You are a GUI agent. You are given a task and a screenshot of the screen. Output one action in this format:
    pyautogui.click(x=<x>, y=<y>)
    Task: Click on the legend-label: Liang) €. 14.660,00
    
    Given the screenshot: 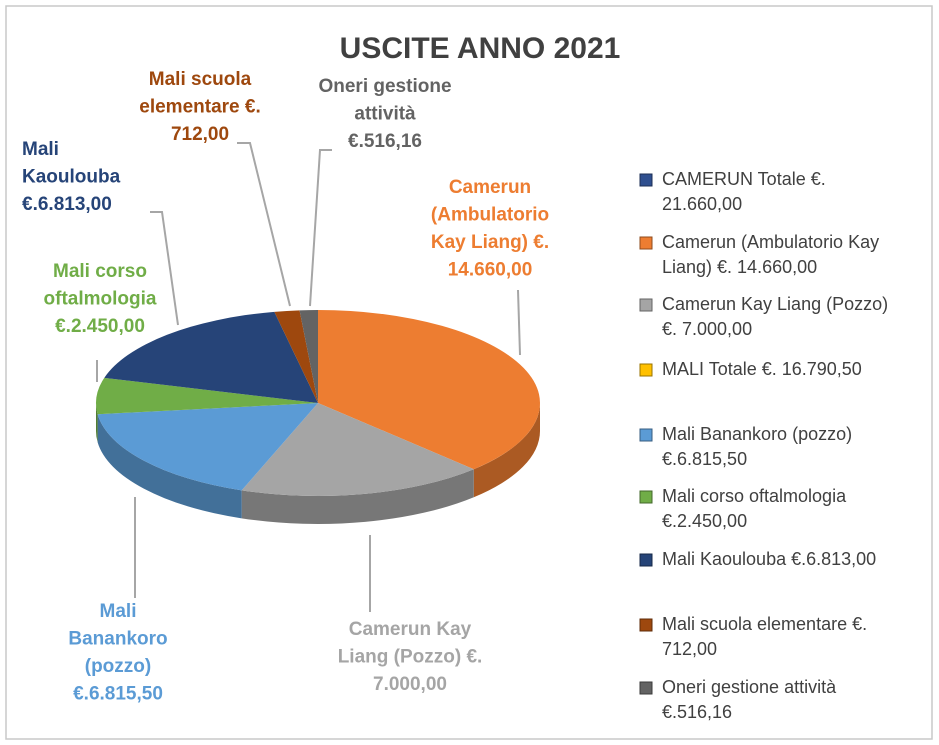 What is the action you would take?
    pyautogui.click(x=739, y=267)
    